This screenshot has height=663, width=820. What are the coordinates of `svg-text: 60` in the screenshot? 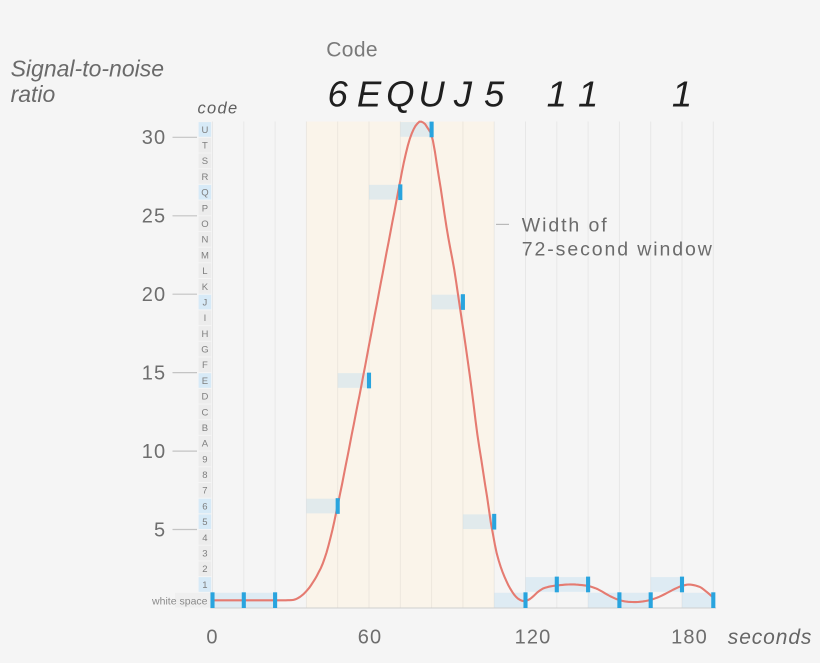 It's located at (370, 638).